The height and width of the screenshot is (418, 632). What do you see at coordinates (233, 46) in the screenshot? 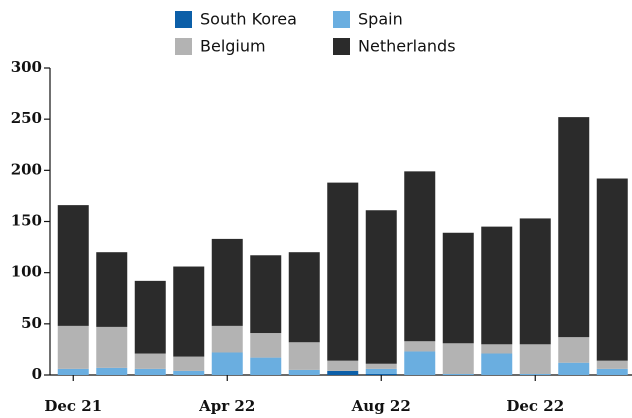
I see `legend-label: Belgium` at bounding box center [233, 46].